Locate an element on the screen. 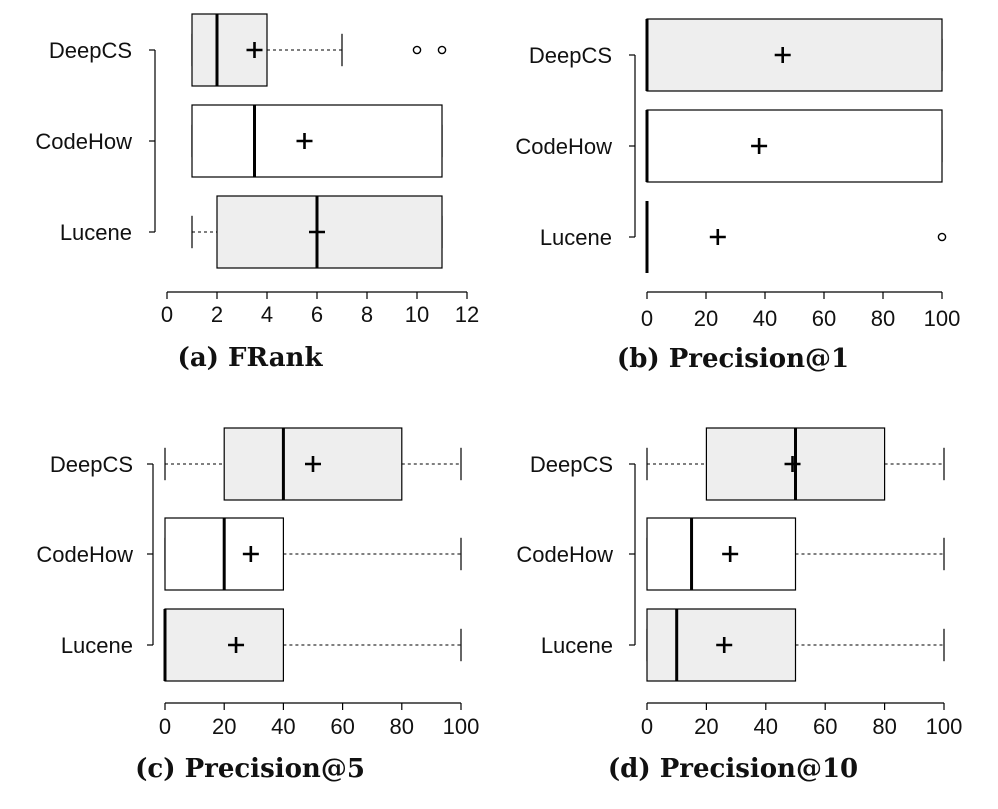 Image resolution: width=998 pixels, height=809 pixels. panel-caption: (b) Precision@1 is located at coordinates (733, 359).